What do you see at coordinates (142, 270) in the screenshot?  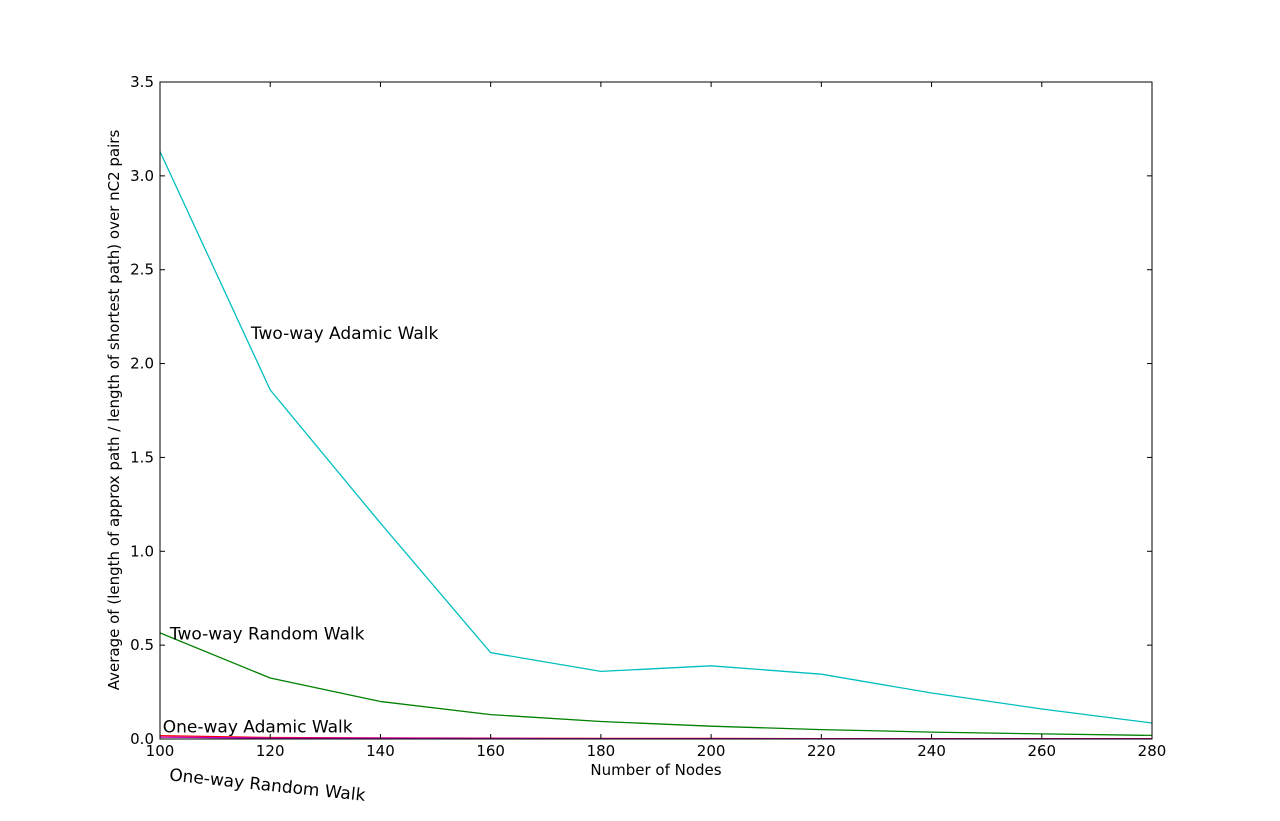 I see `y-tick-label: 2.5` at bounding box center [142, 270].